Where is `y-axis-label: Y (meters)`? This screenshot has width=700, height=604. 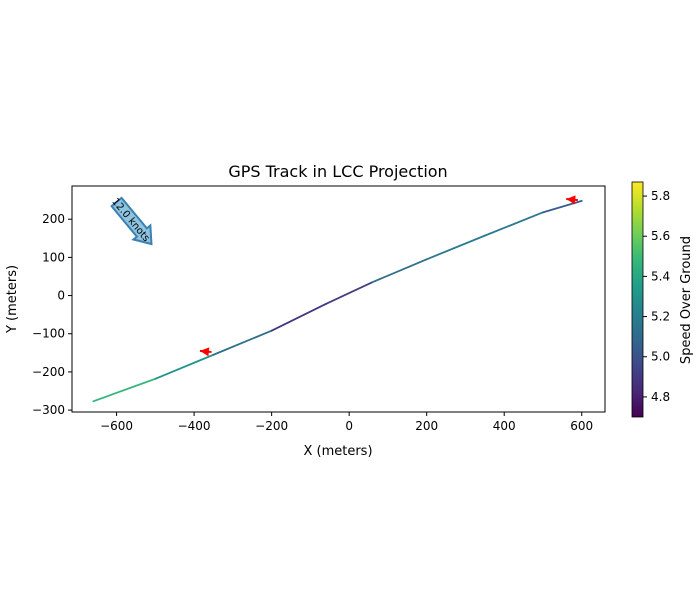 y-axis-label: Y (meters) is located at coordinates (12, 299).